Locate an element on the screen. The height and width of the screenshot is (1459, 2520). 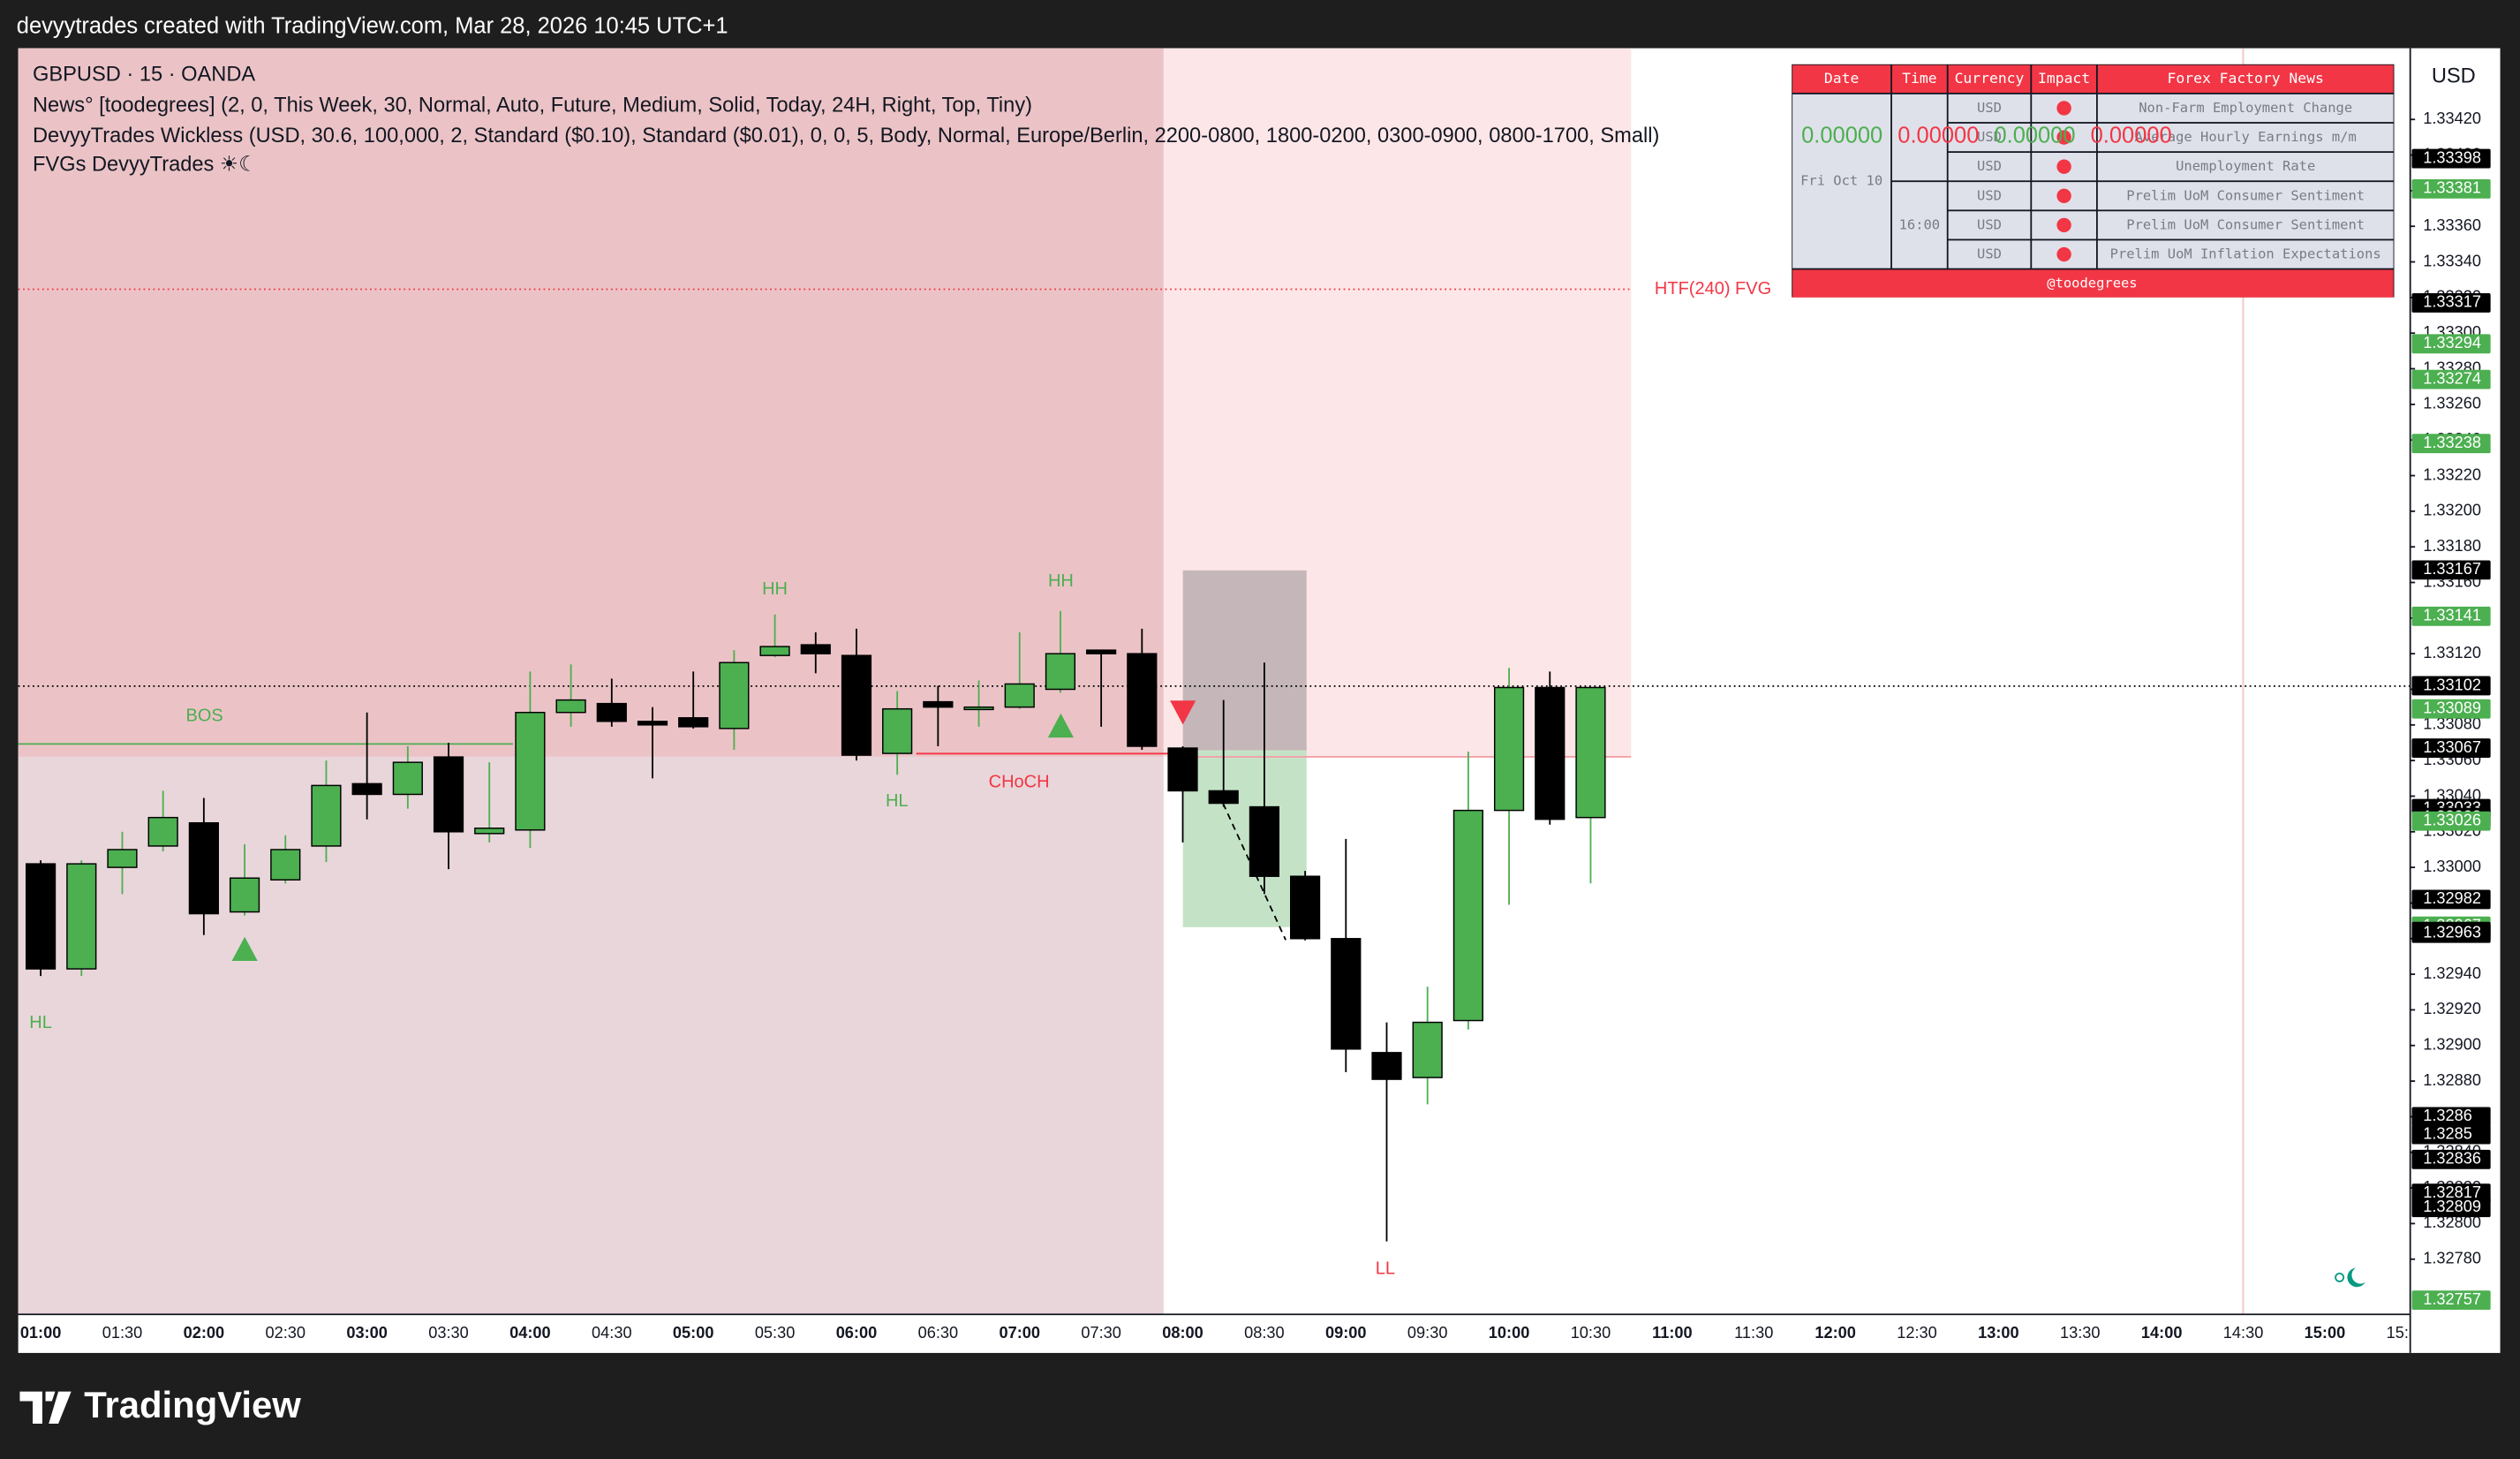
price-badge-label: 1.33089 is located at coordinates (2452, 707).